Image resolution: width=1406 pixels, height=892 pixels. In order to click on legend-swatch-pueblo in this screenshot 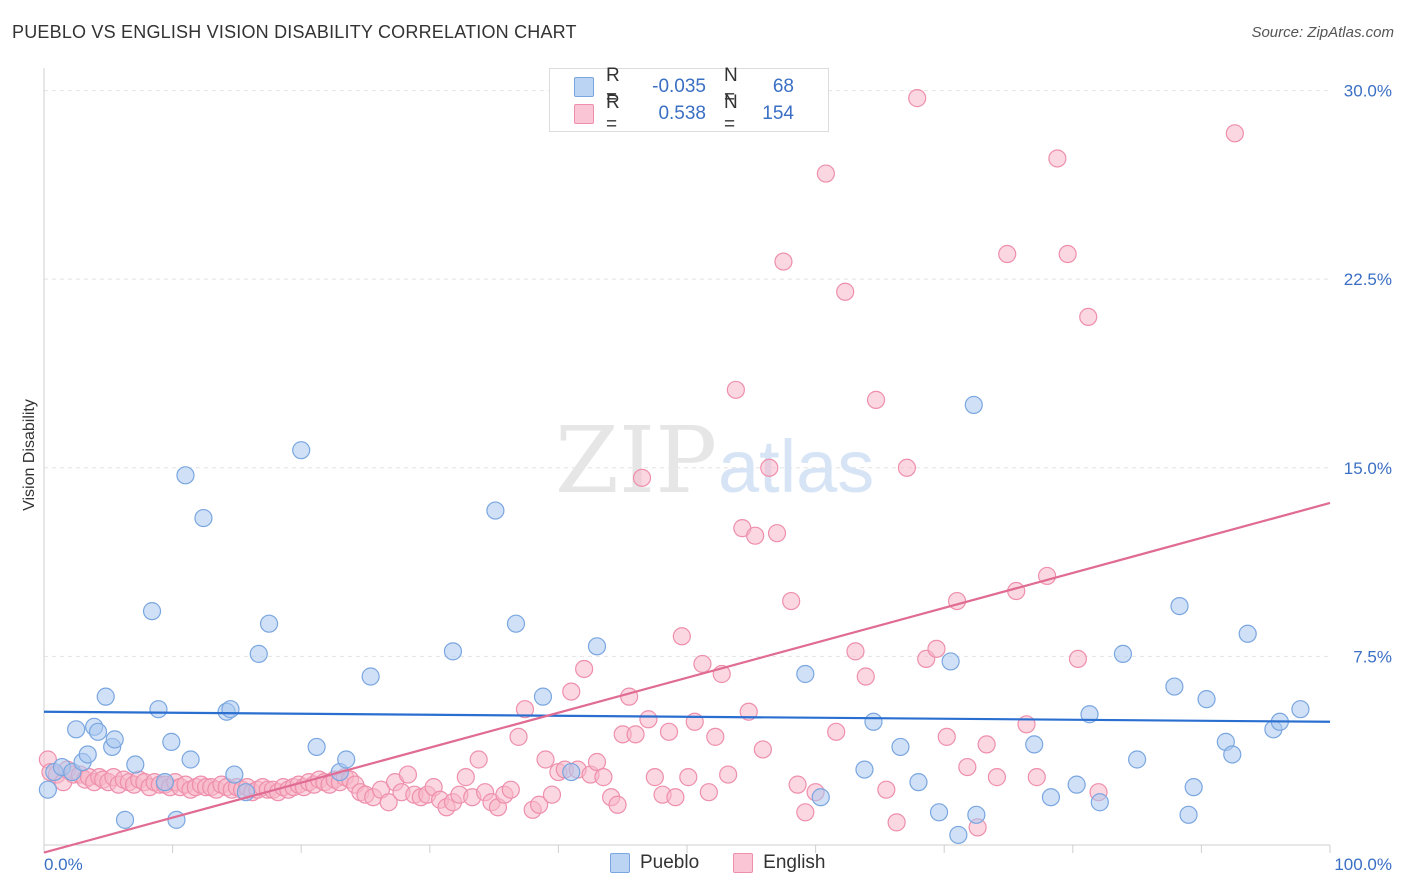, I will do `click(584, 87)`.